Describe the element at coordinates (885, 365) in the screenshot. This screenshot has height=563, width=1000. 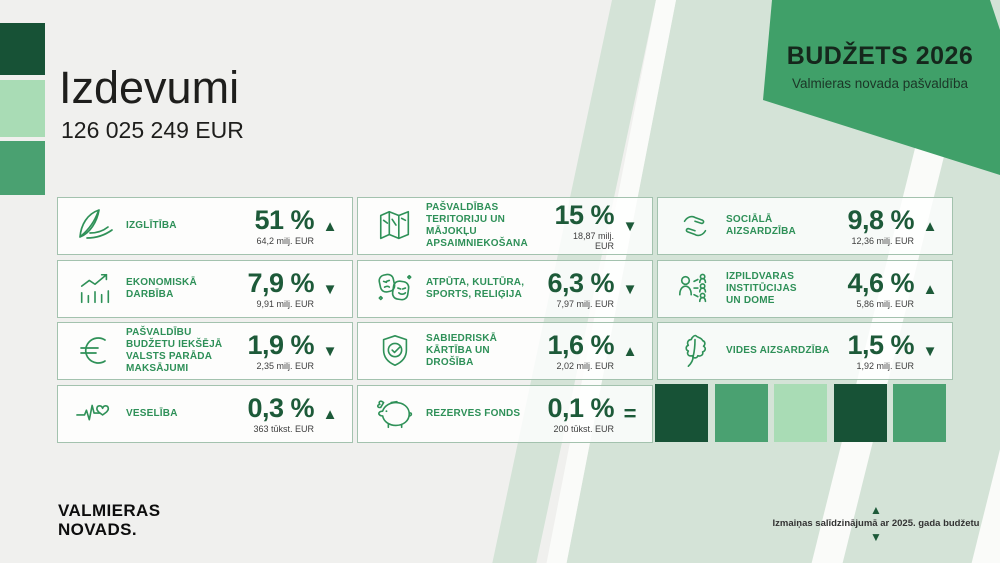
I see `card-amount: 1,92 milj. EUR` at that location.